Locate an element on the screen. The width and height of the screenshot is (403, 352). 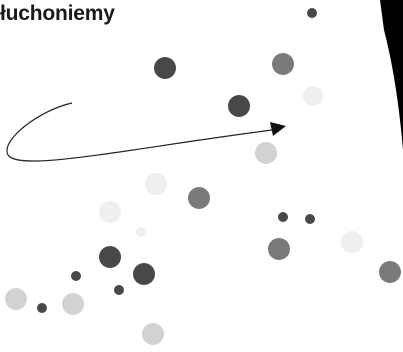
curved-arrow-line is located at coordinates (139, 132).